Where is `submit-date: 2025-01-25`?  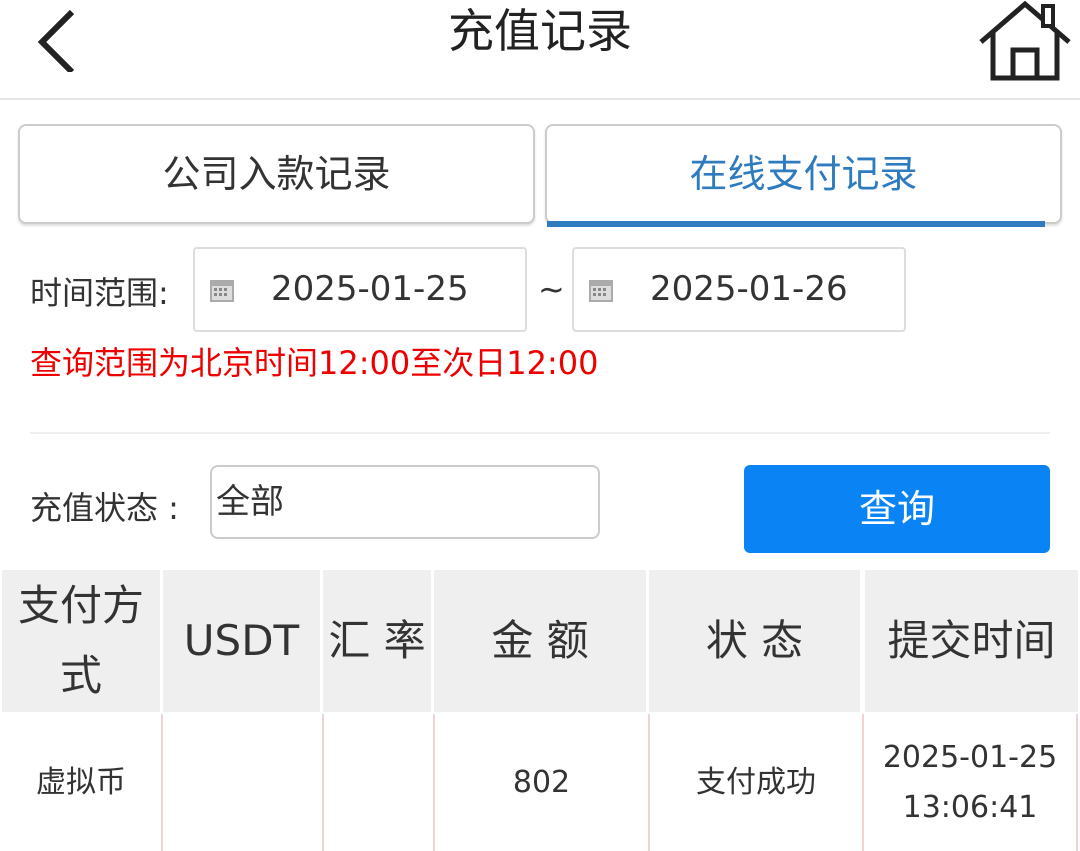
submit-date: 2025-01-25 is located at coordinates (970, 757).